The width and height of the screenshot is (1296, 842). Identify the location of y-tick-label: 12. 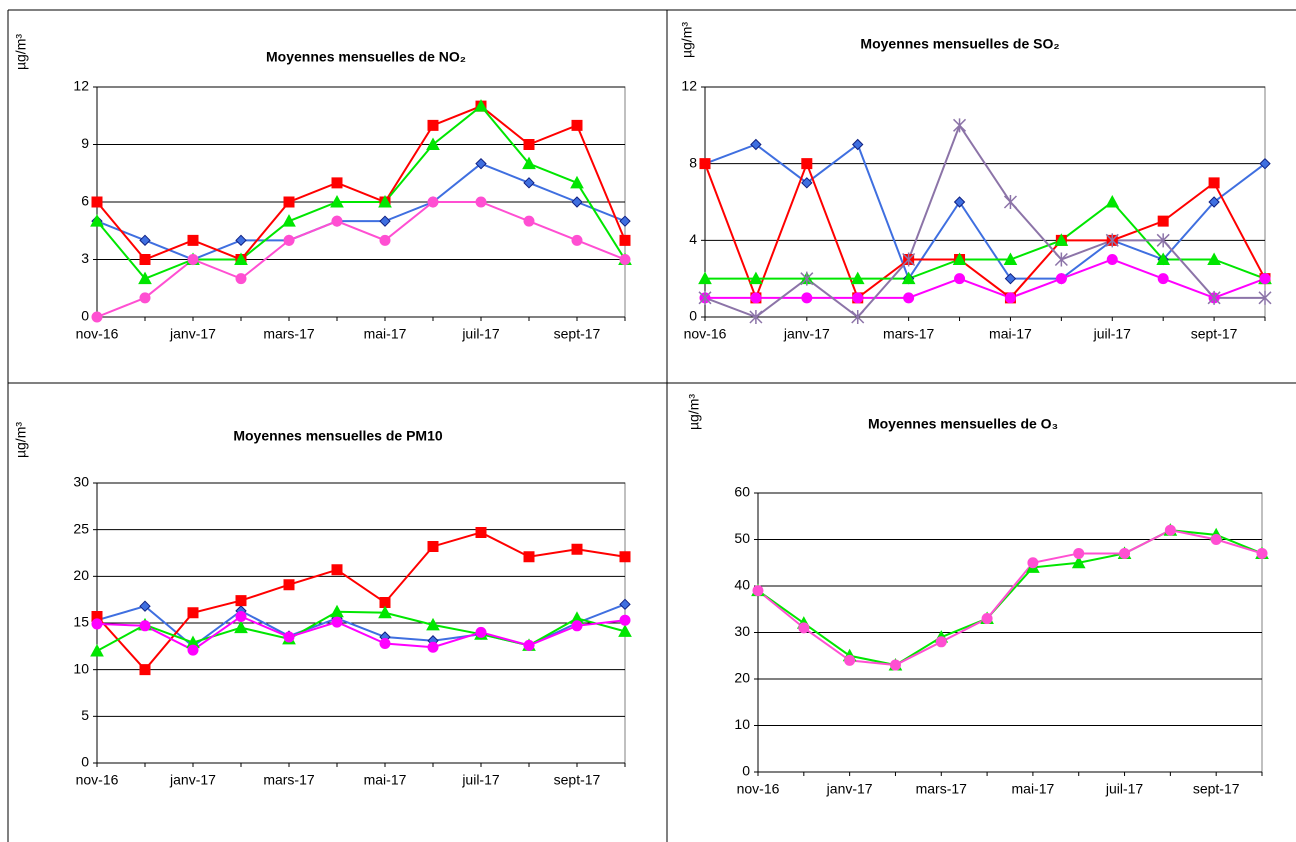
(81, 86).